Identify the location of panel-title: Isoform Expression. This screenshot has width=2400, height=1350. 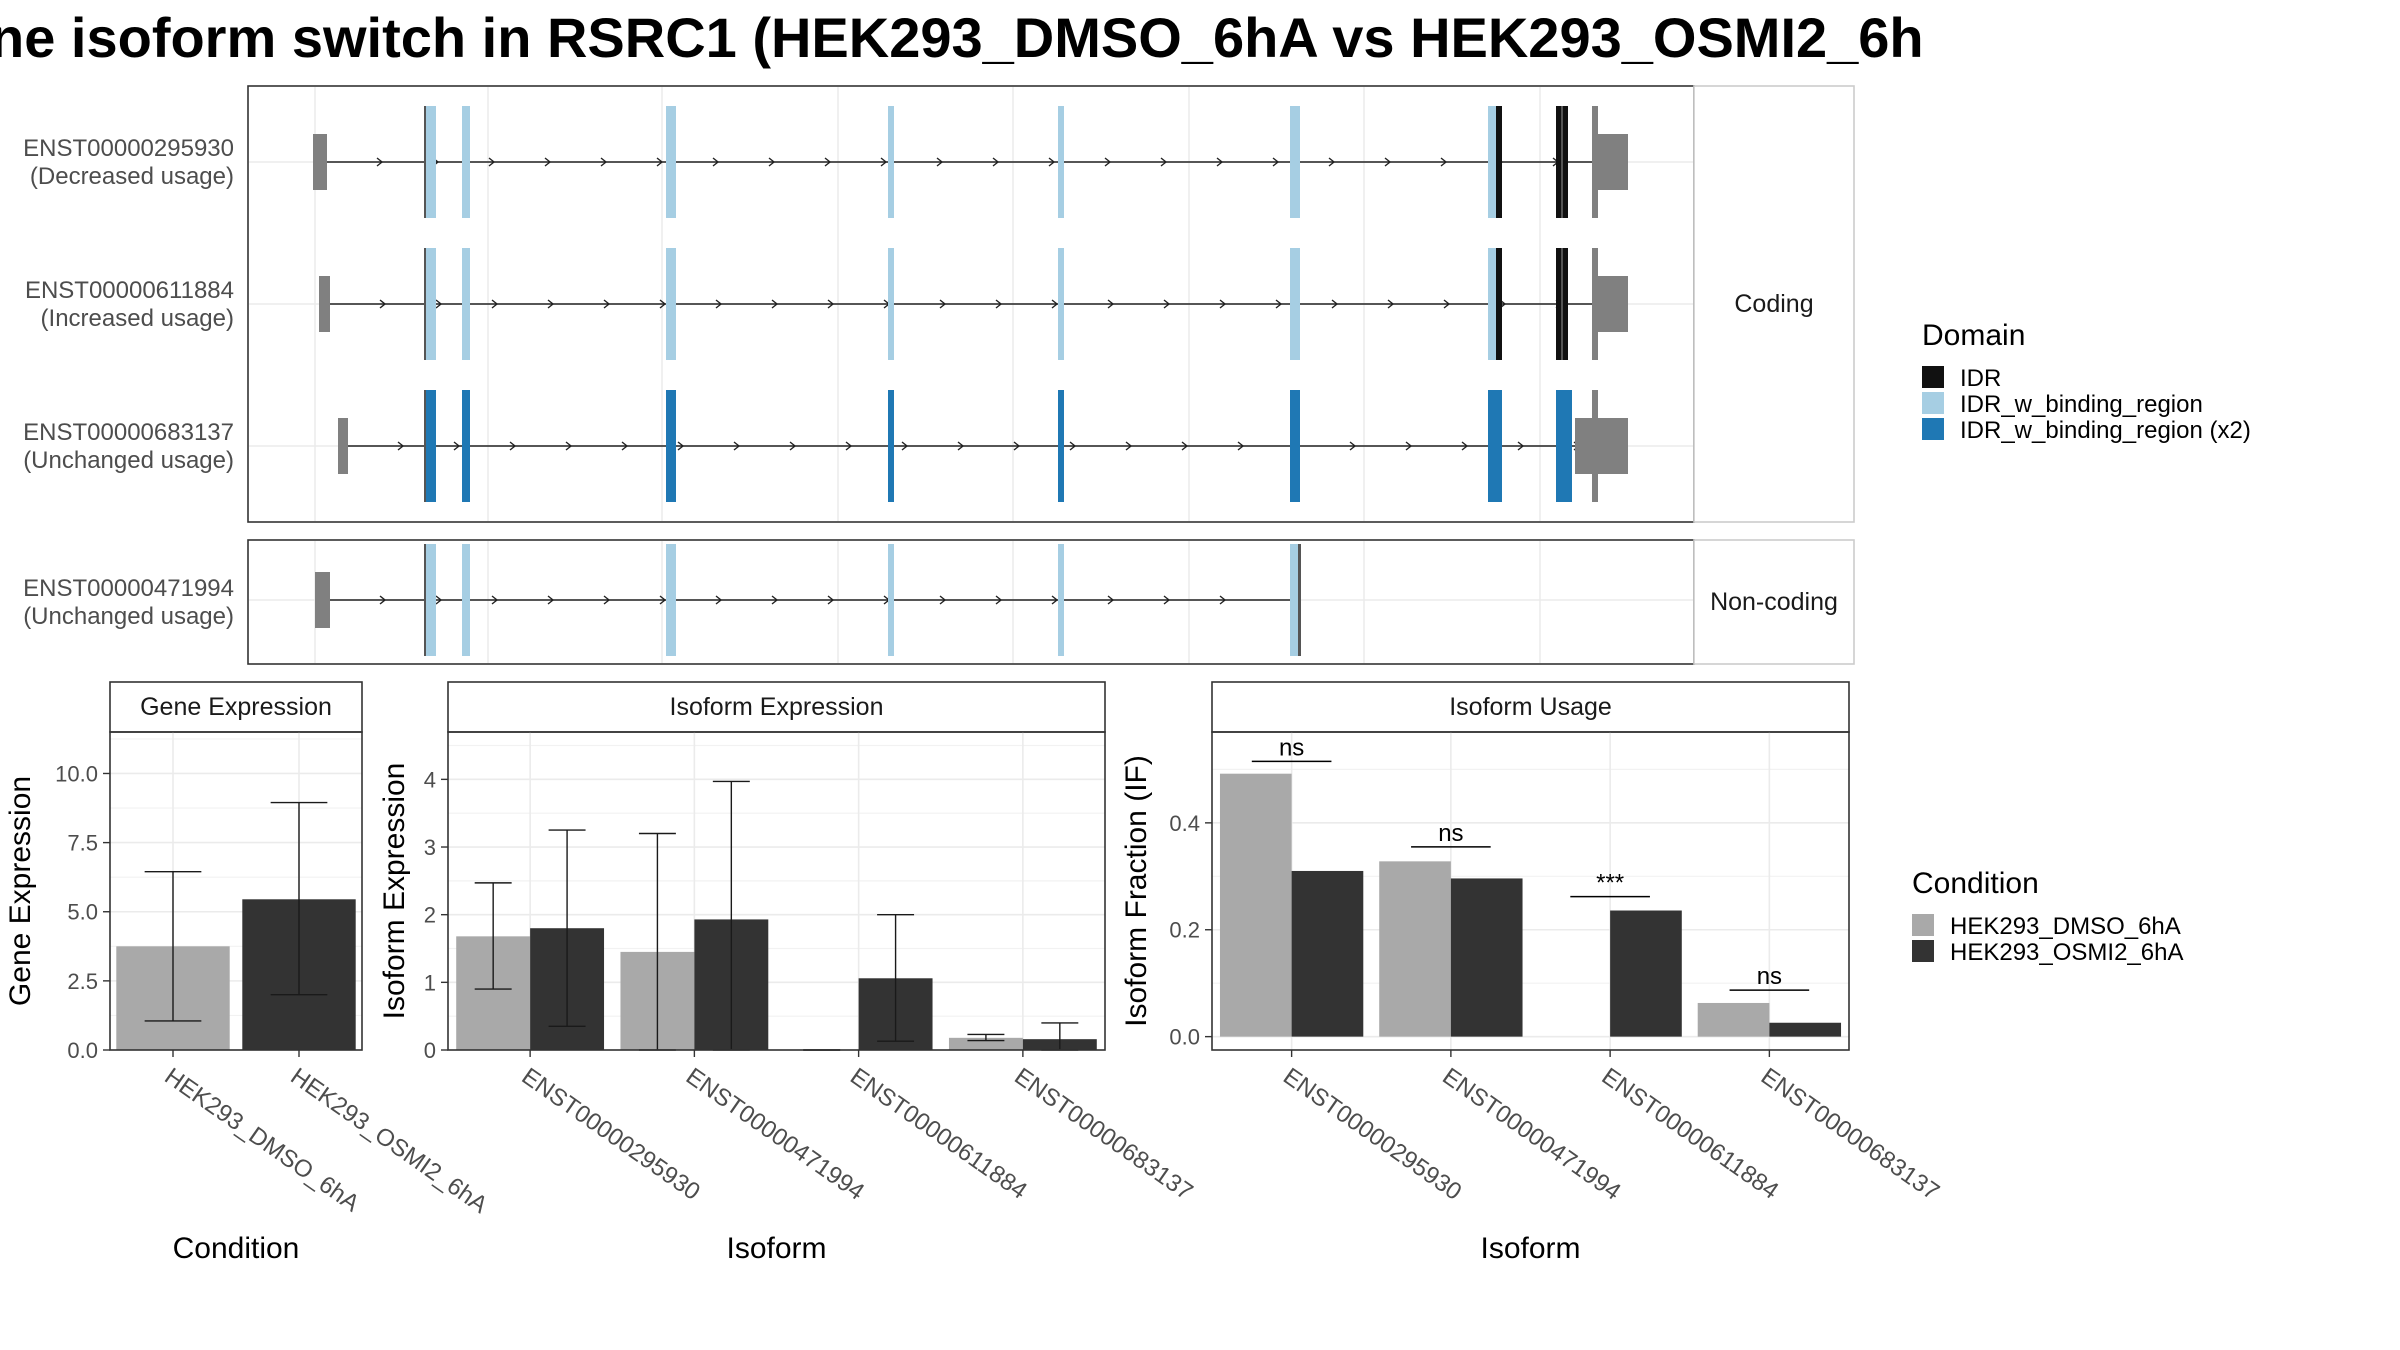
(777, 707).